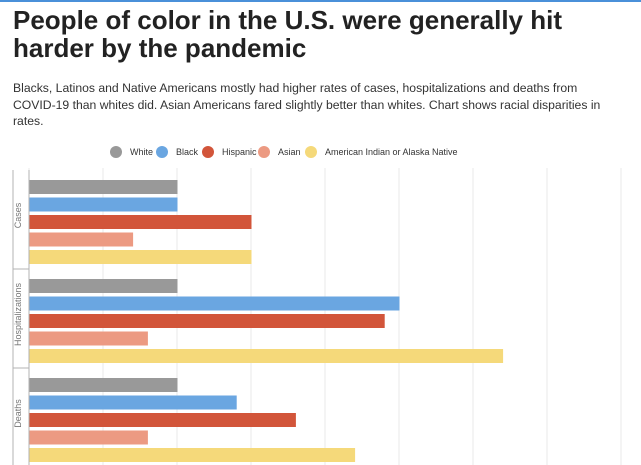  Describe the element at coordinates (239, 152) in the screenshot. I see `legend-label-hispanic: Hispanic` at that location.